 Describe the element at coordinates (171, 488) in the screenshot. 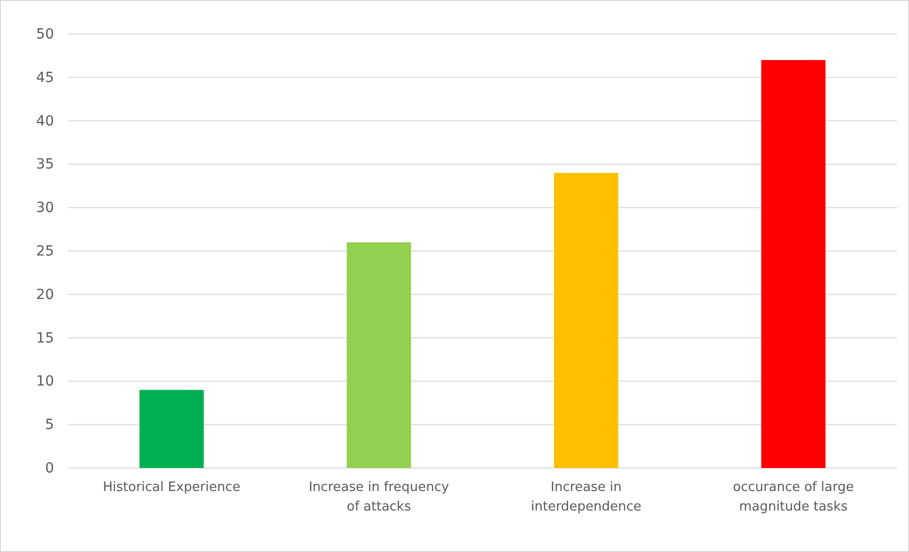

I see `x-tick-label: Historical Experience` at that location.